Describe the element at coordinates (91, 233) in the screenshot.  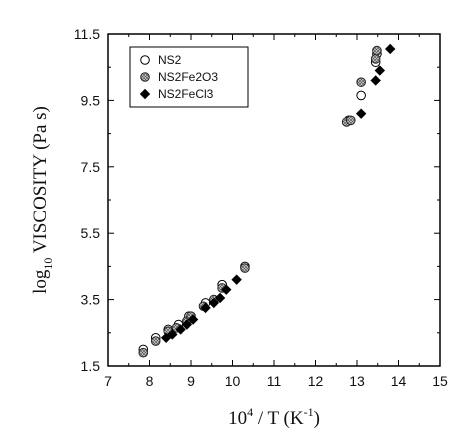
I see `y-tick-label: 5.5` at that location.